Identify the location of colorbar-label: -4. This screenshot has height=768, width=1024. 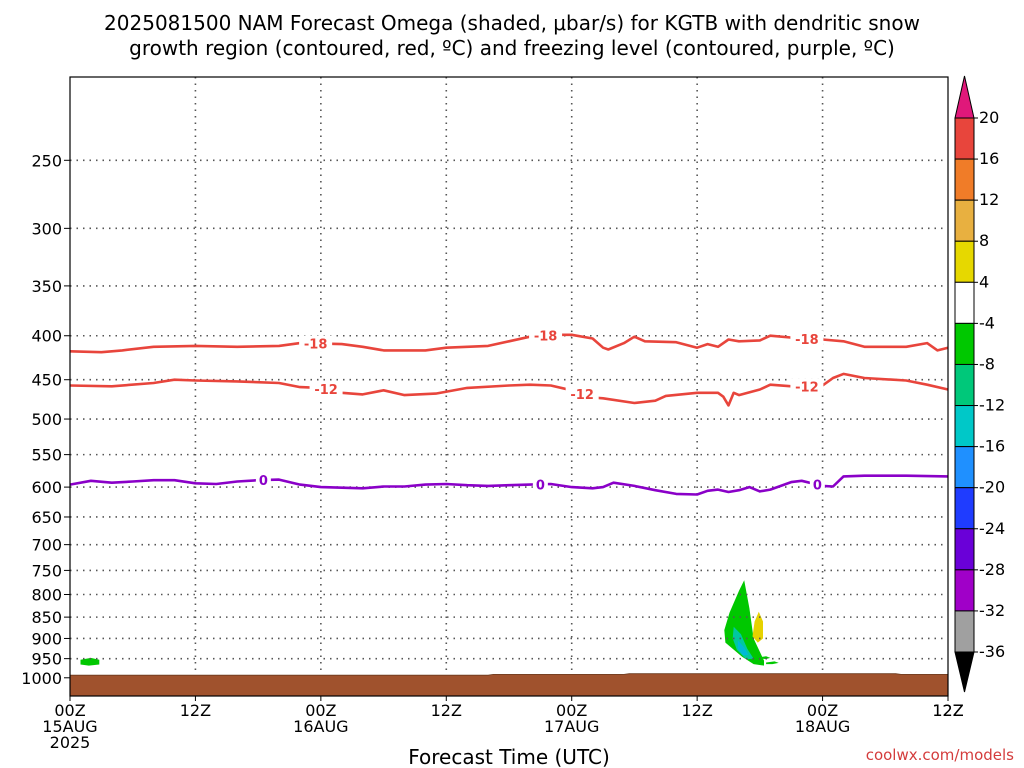
(987, 322).